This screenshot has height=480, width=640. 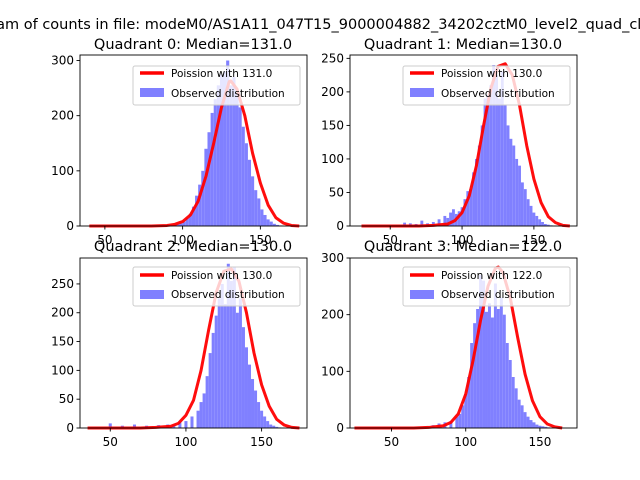 I want to click on legend-box, so click(x=486, y=286).